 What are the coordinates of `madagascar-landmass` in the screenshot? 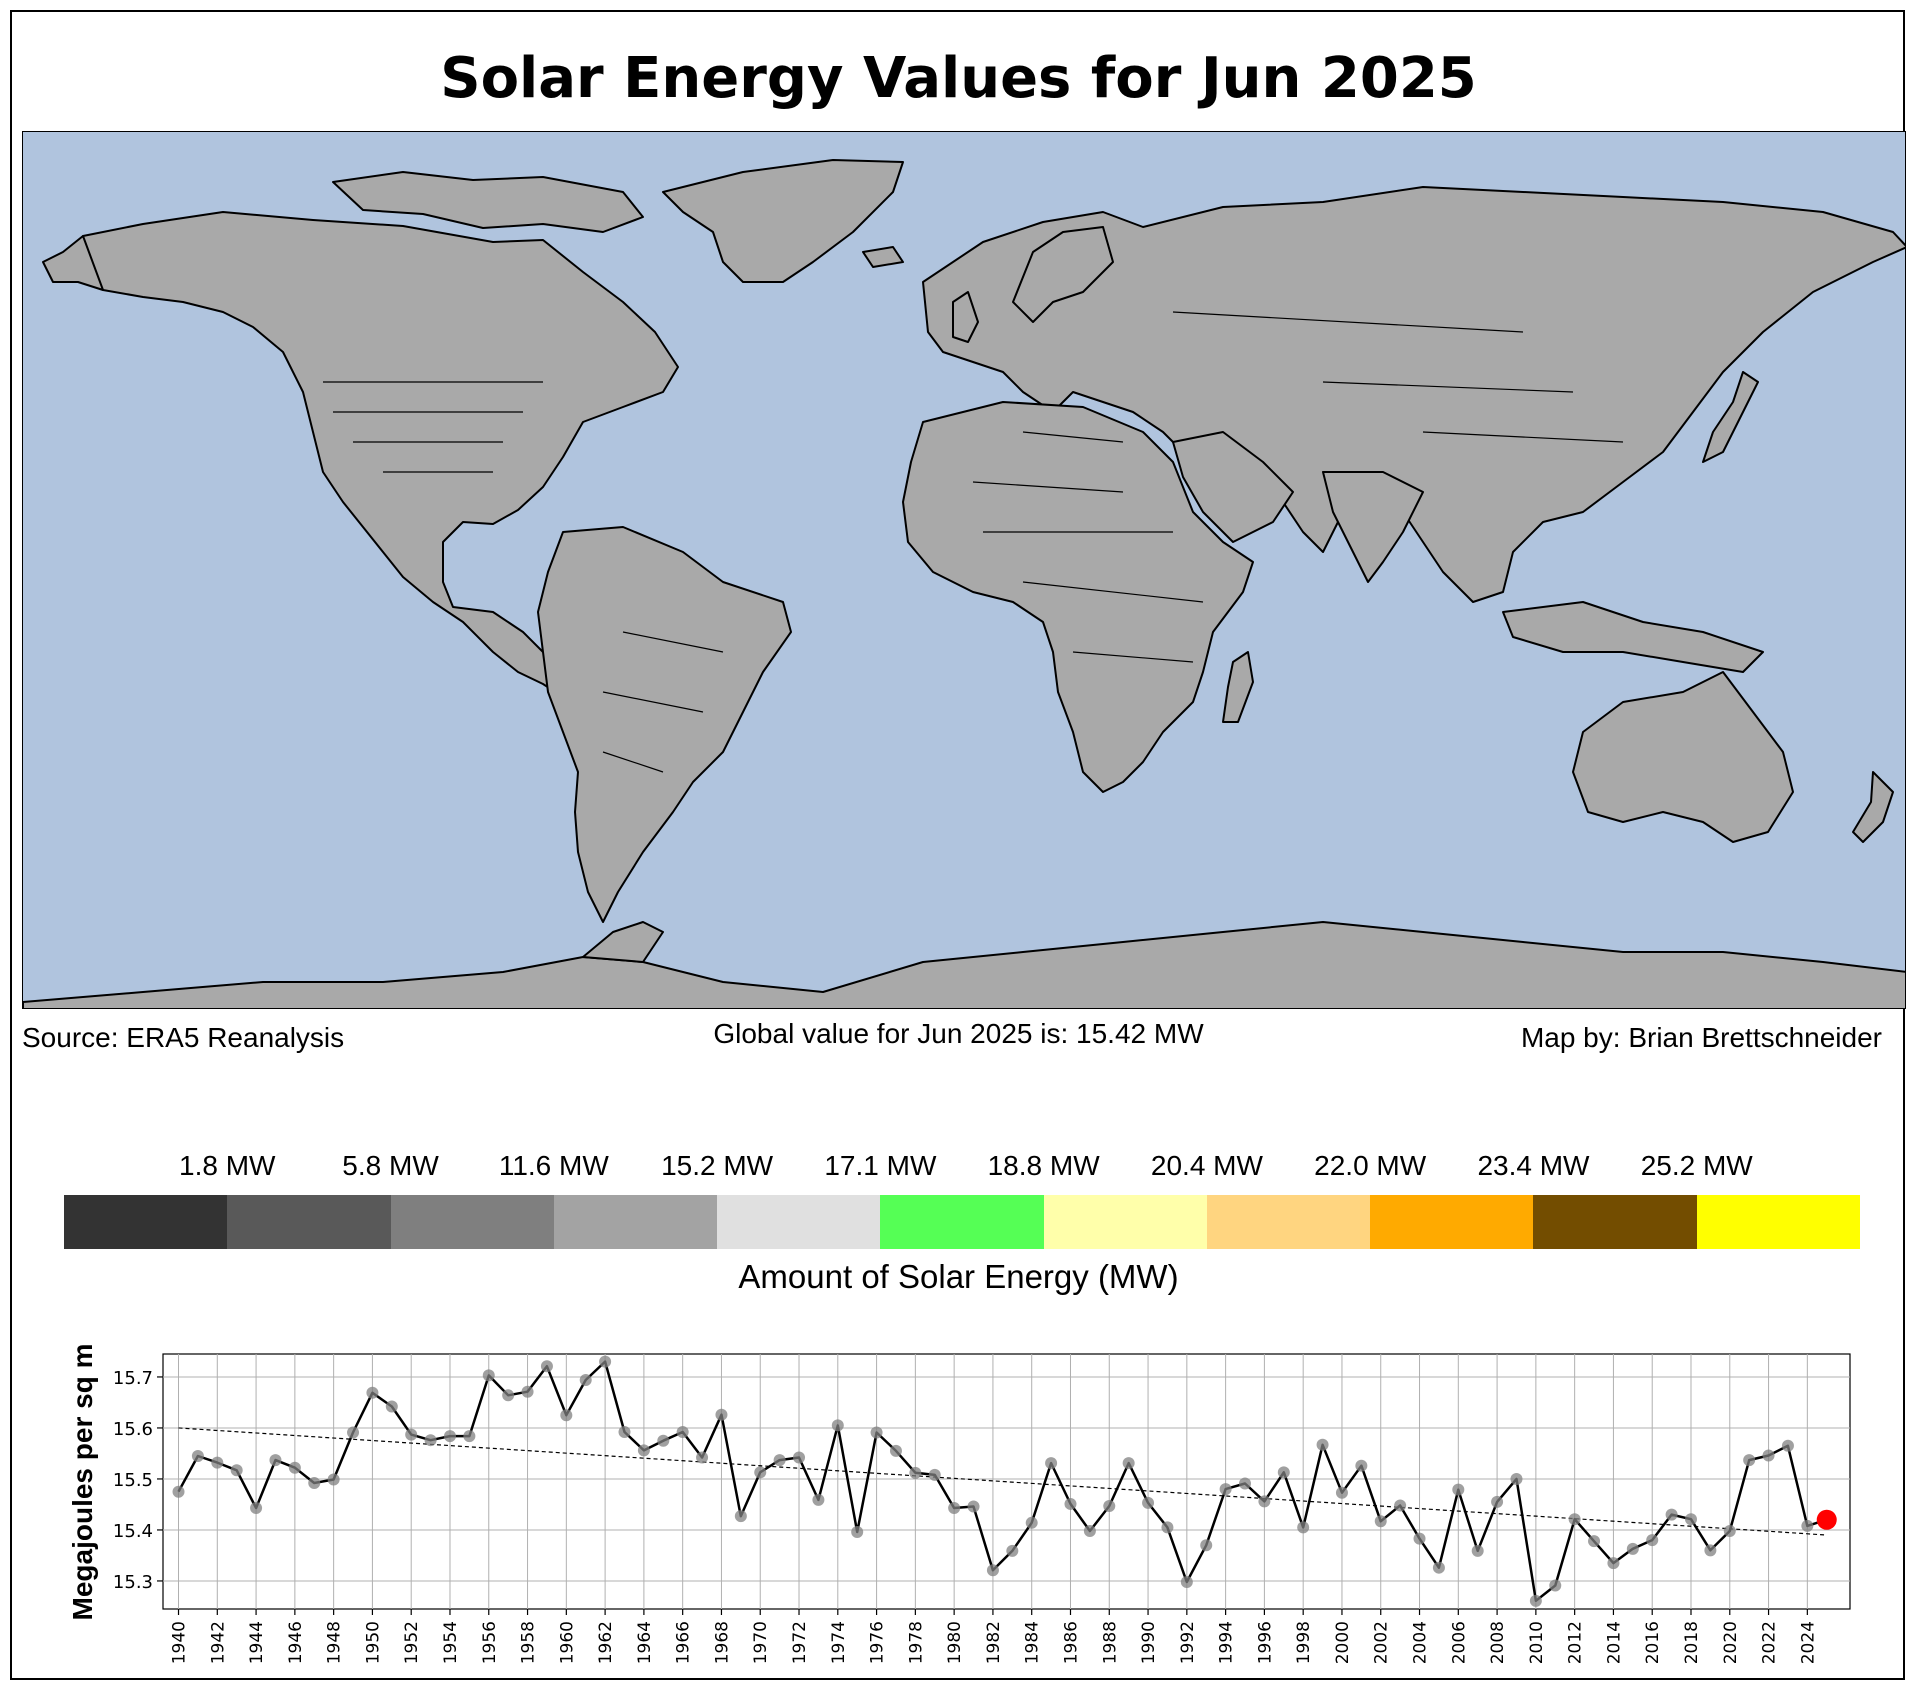 It's located at (1238, 687).